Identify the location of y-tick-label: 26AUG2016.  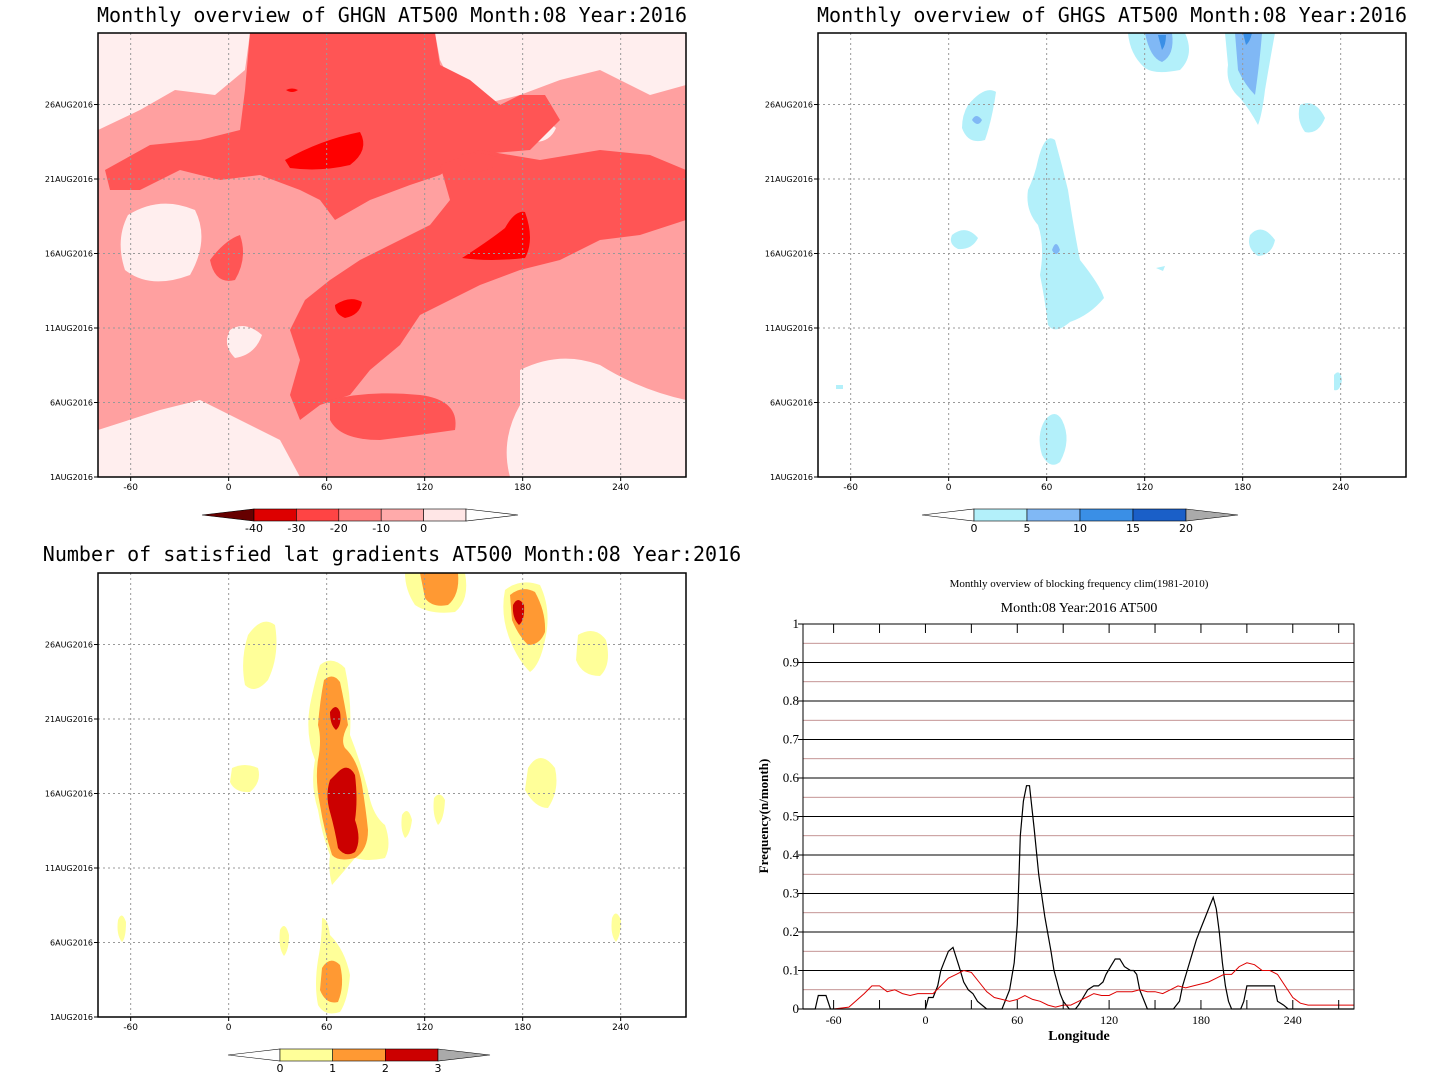
(789, 105).